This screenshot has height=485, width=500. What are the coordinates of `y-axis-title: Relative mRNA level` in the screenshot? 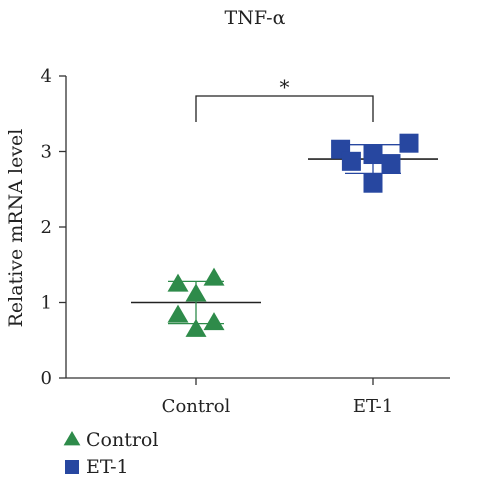 It's located at (16, 228).